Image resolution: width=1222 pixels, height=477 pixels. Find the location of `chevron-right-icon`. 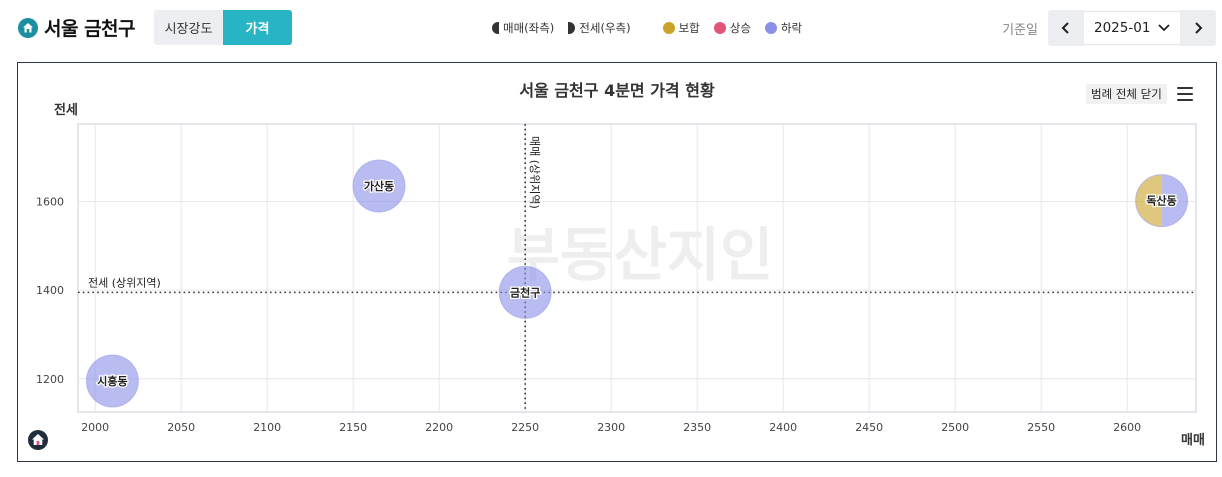

chevron-right-icon is located at coordinates (1199, 28).